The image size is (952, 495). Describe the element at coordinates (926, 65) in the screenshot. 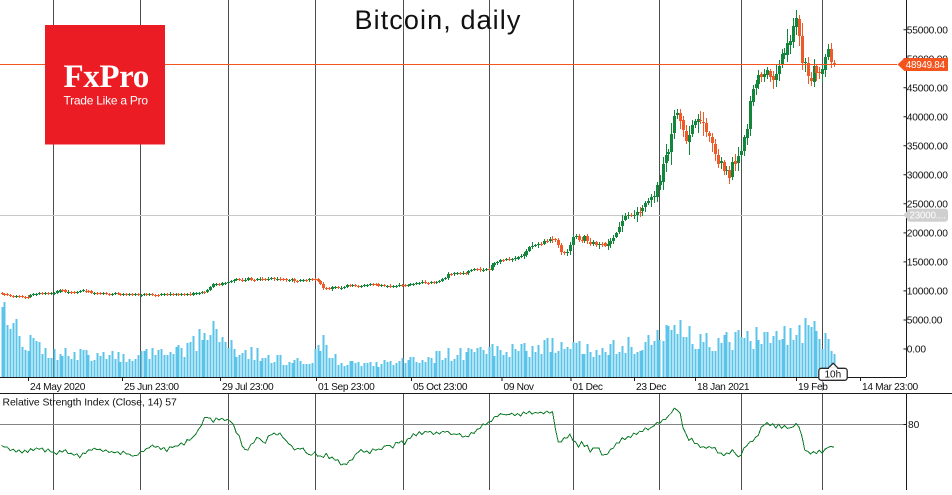

I see `svg-text: 48949.84` at that location.